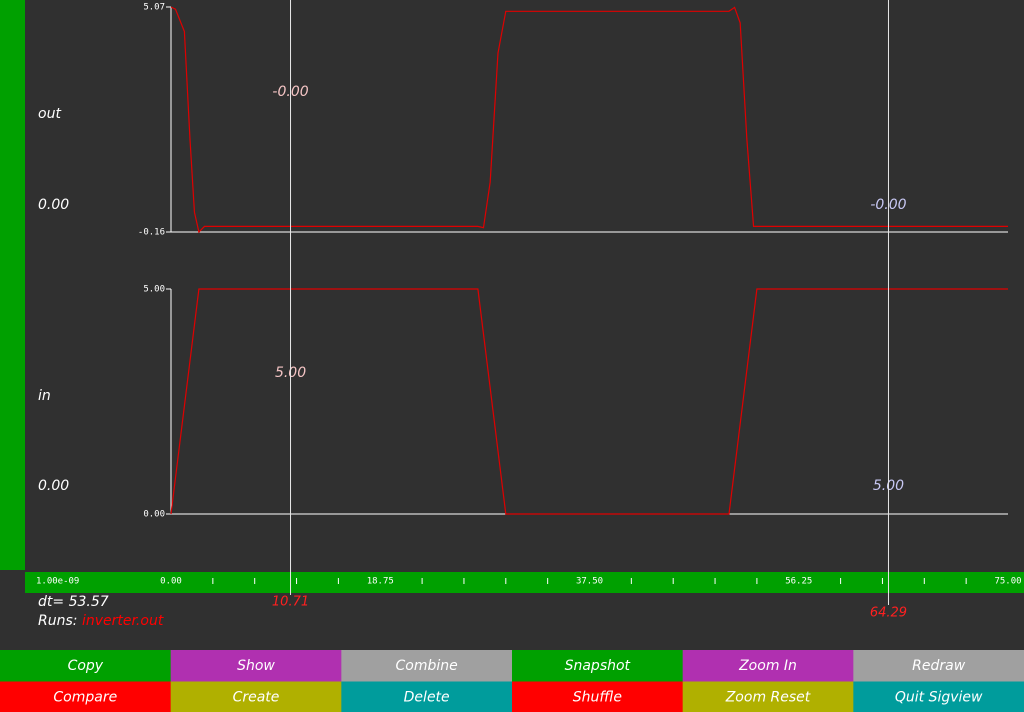 Image resolution: width=1024 pixels, height=712 pixels. Describe the element at coordinates (1007, 582) in the screenshot. I see `x-tick-label: 75.00` at that location.